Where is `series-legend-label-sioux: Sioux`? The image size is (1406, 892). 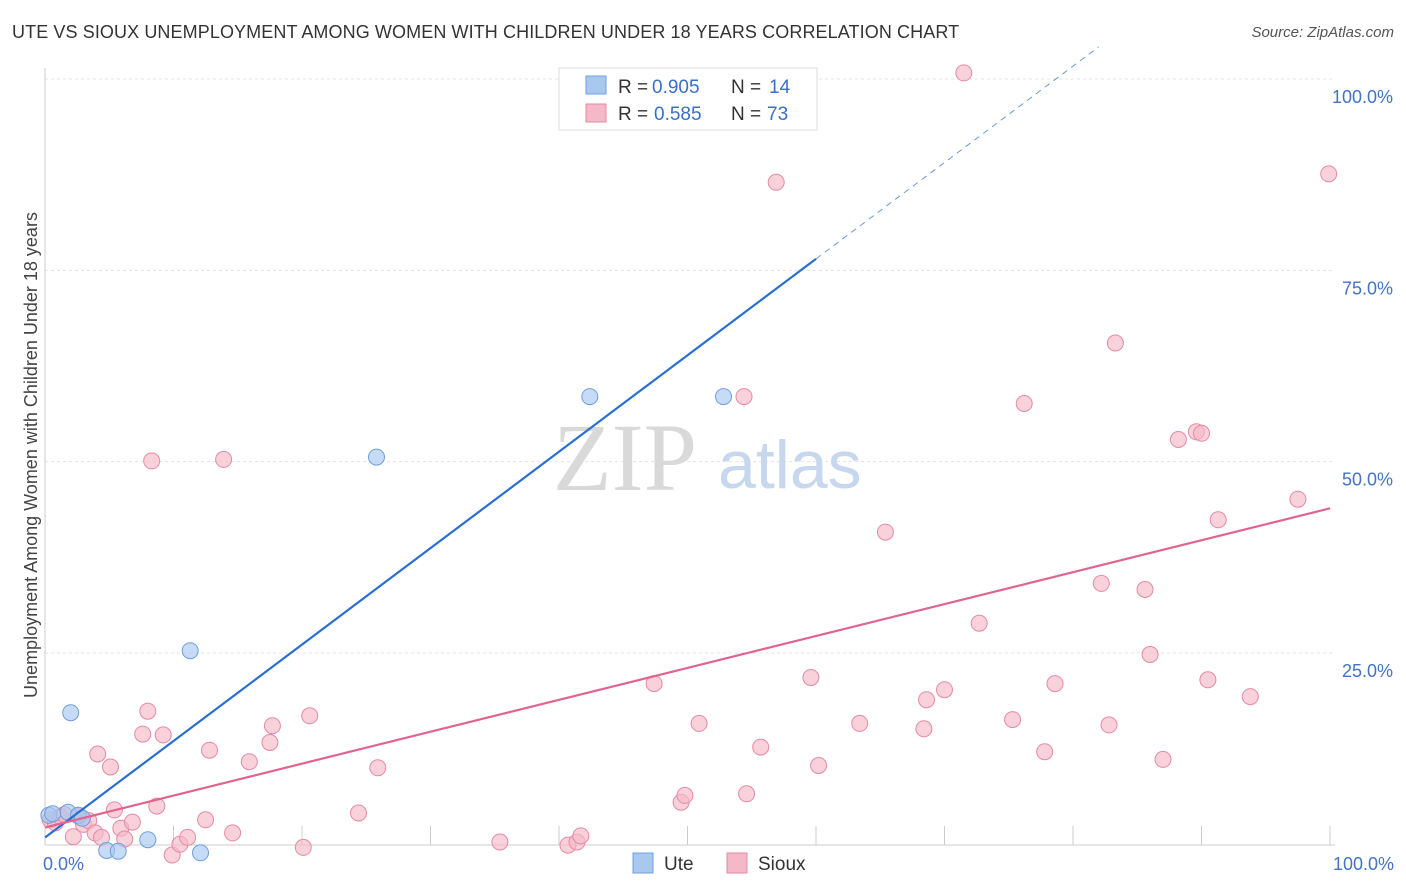 series-legend-label-sioux: Sioux is located at coordinates (782, 864).